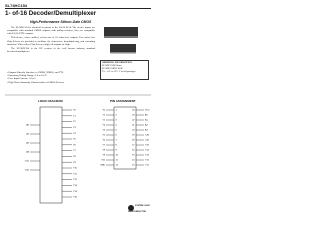  What do you see at coordinates (27, 134) in the screenshot?
I see `input-label: A1` at bounding box center [27, 134].